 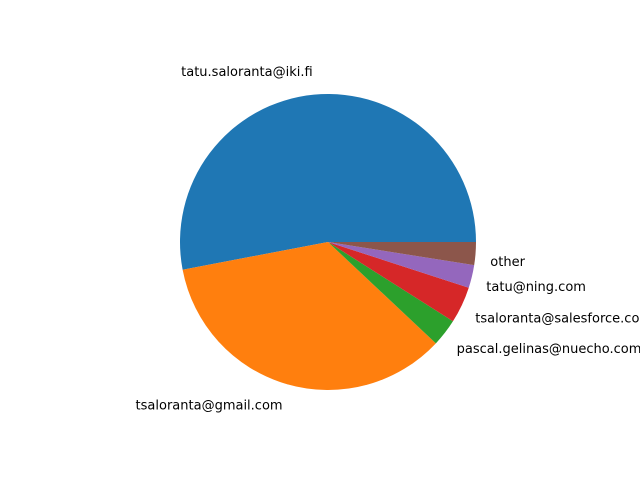 What do you see at coordinates (209, 405) in the screenshot?
I see `pie-label-1: tsaloranta@gmail.com` at bounding box center [209, 405].